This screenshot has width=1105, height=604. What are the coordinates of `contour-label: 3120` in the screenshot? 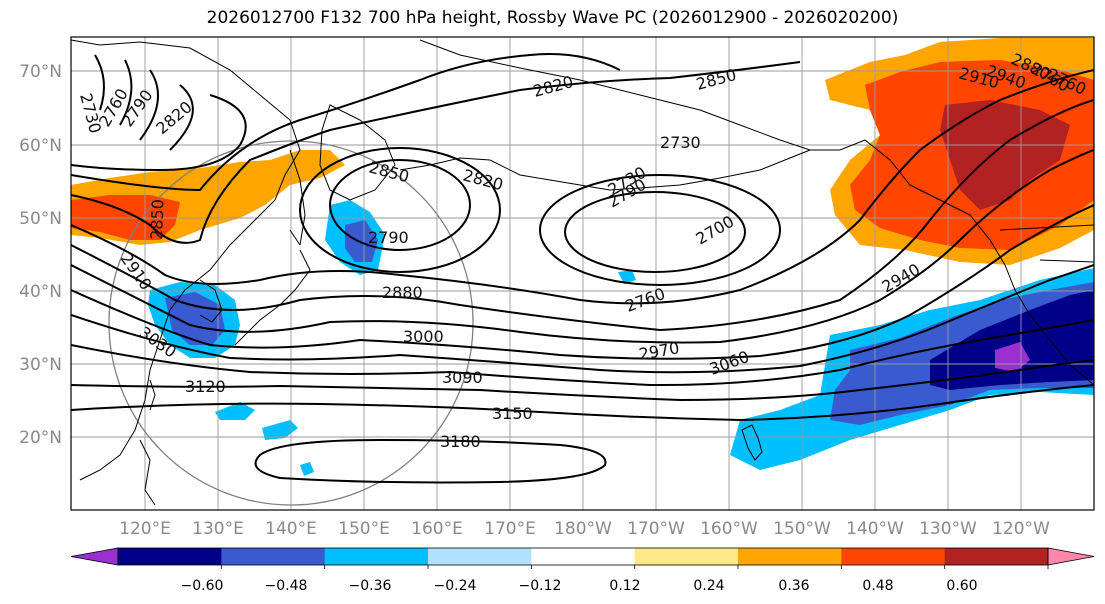 It's located at (205, 386).